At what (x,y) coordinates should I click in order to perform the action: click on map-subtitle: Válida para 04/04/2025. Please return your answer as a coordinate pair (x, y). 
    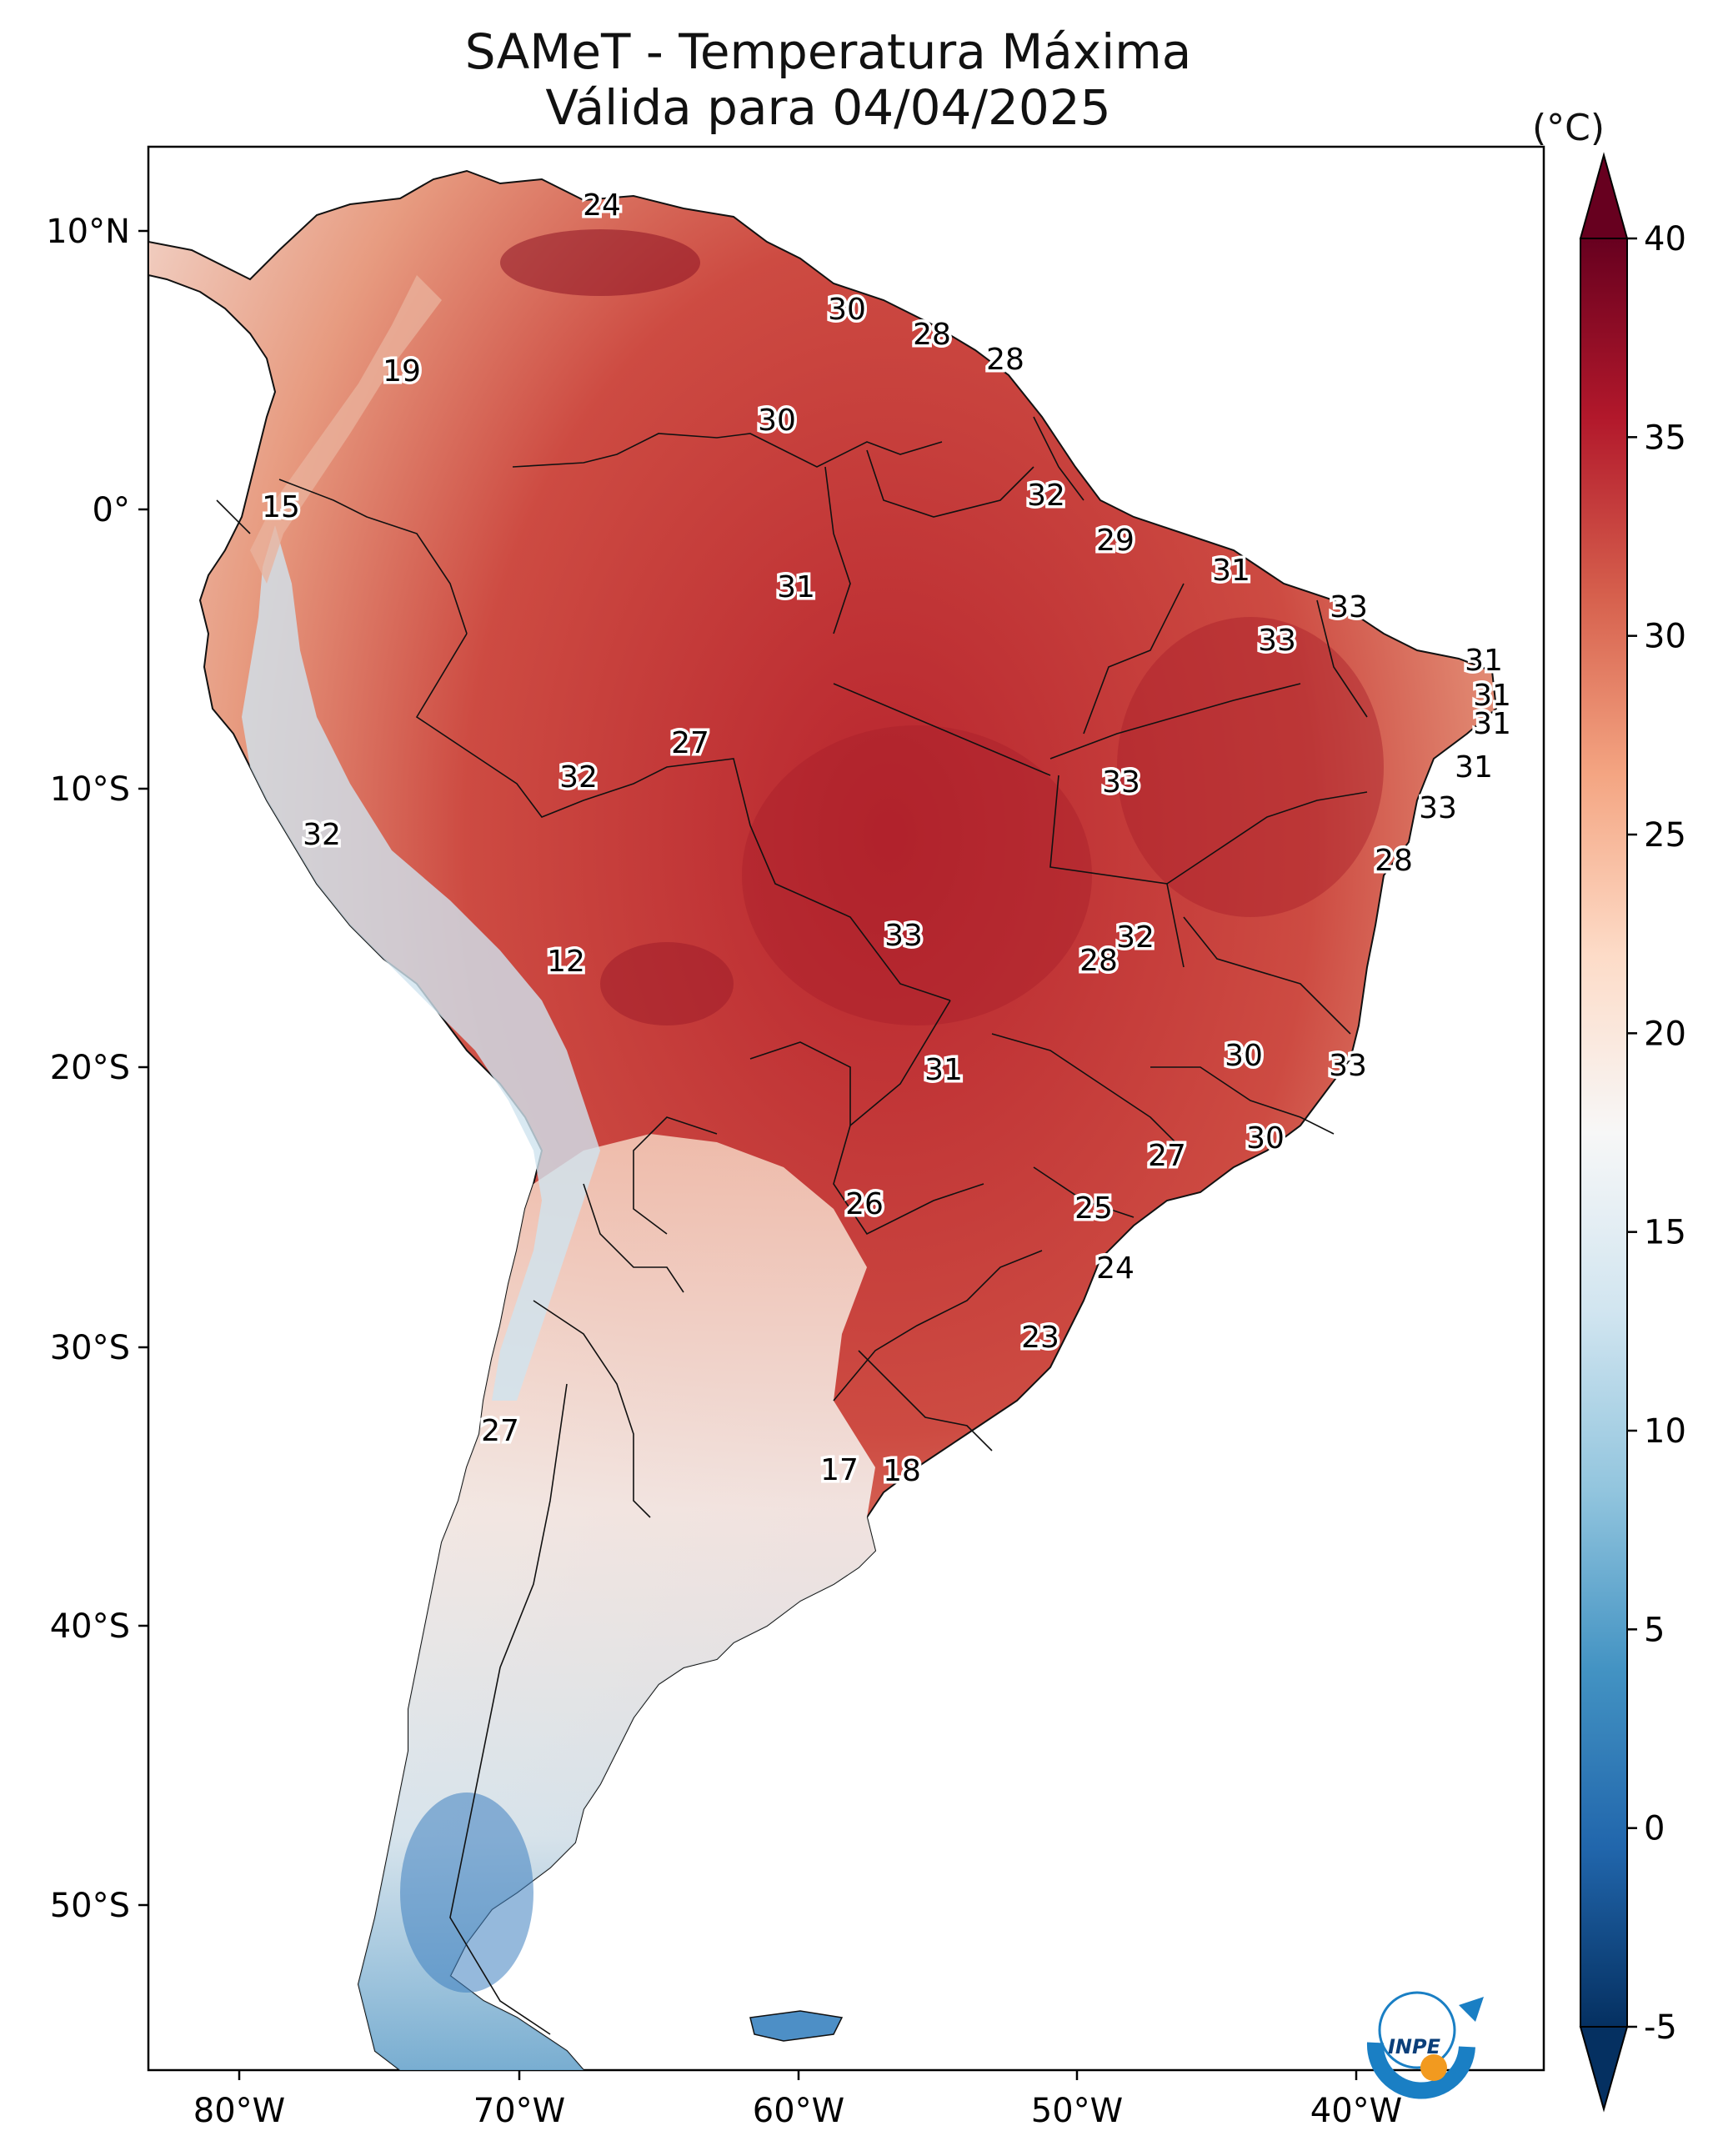
    Looking at the image, I should click on (828, 108).